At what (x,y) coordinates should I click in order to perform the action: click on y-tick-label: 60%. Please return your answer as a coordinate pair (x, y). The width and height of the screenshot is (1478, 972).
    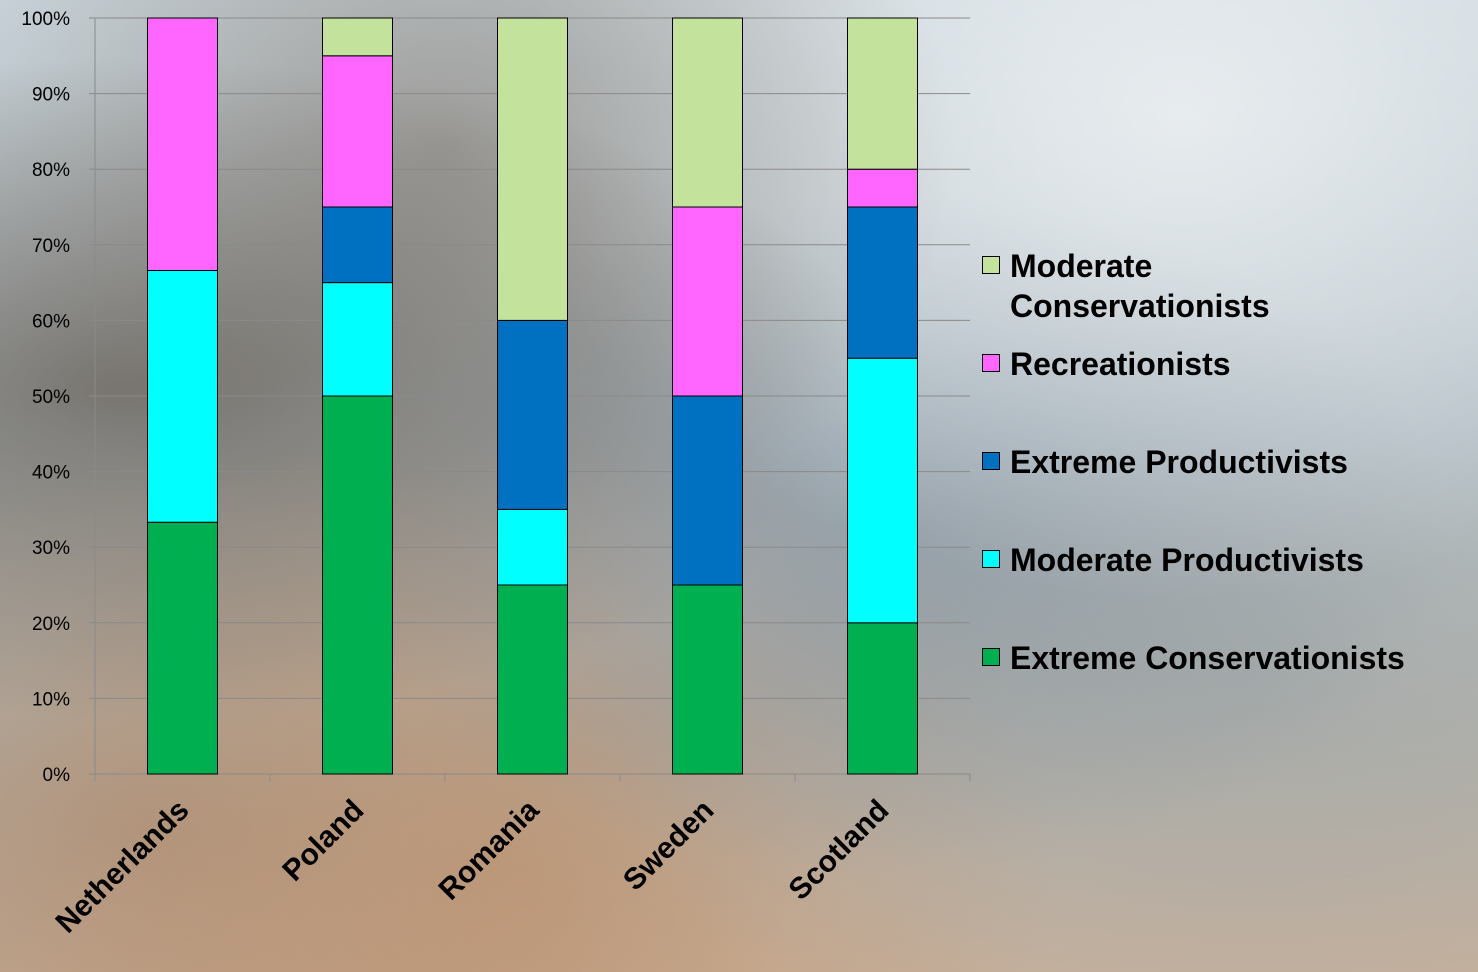
    Looking at the image, I should click on (51, 321).